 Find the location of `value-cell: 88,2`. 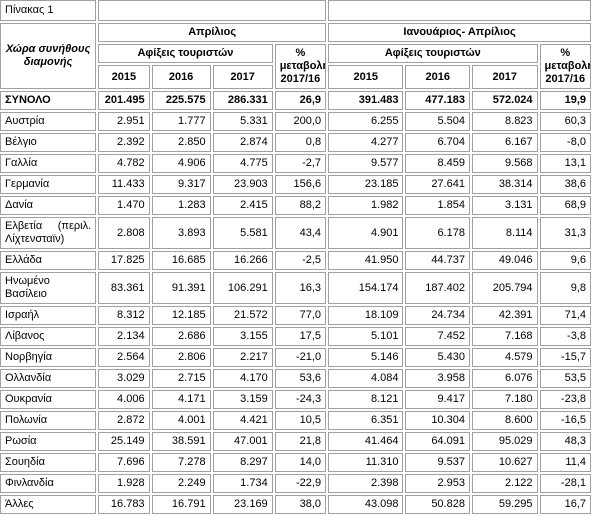

value-cell: 88,2 is located at coordinates (300, 205).